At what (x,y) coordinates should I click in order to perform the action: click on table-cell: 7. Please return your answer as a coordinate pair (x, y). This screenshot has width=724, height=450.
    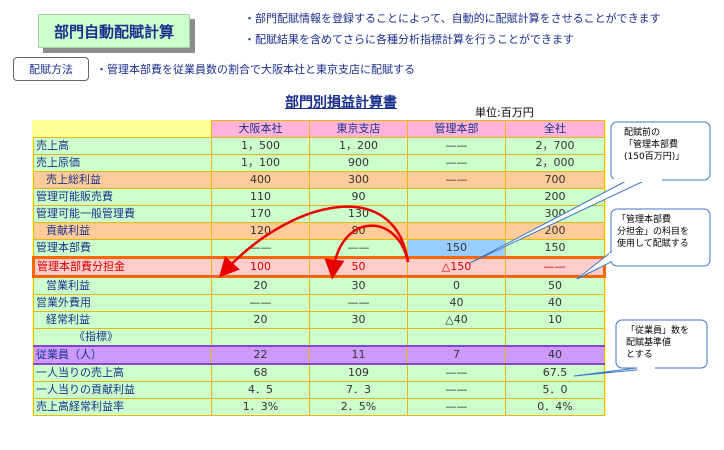
    Looking at the image, I should click on (456, 355).